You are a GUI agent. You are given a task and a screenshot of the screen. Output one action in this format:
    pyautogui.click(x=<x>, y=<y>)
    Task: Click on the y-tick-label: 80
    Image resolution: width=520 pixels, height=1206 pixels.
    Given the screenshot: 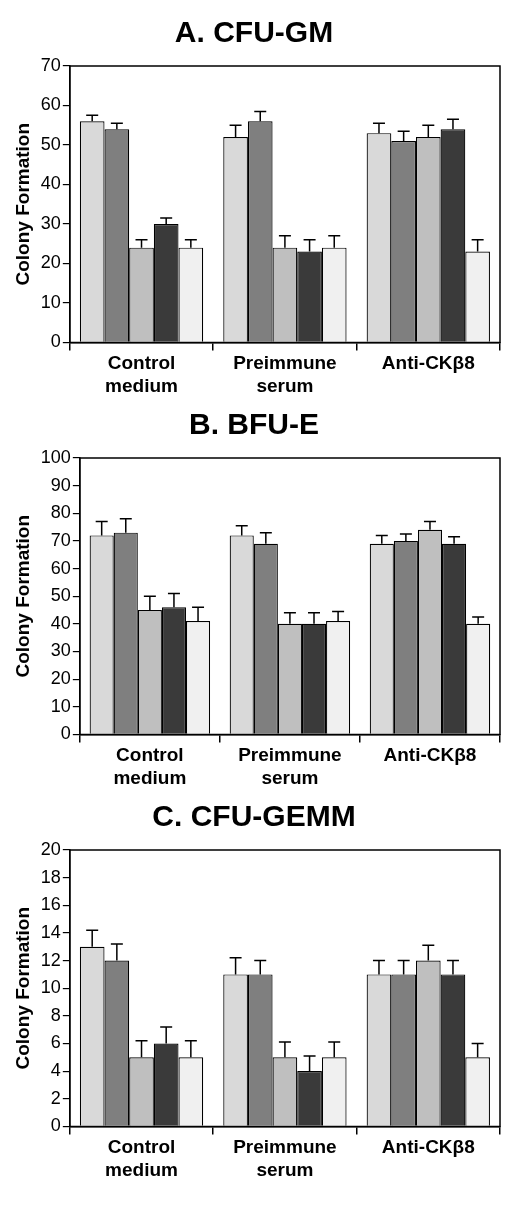 What is the action you would take?
    pyautogui.click(x=60, y=512)
    